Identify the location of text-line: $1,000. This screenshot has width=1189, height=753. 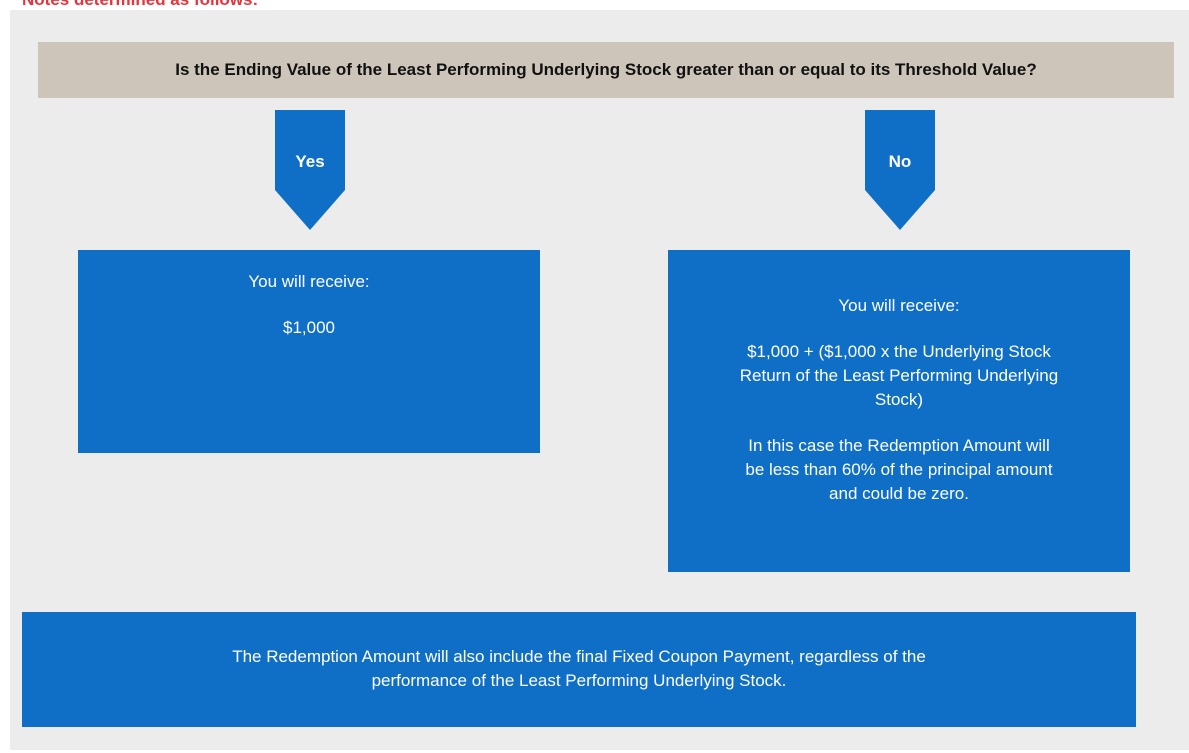
(309, 327).